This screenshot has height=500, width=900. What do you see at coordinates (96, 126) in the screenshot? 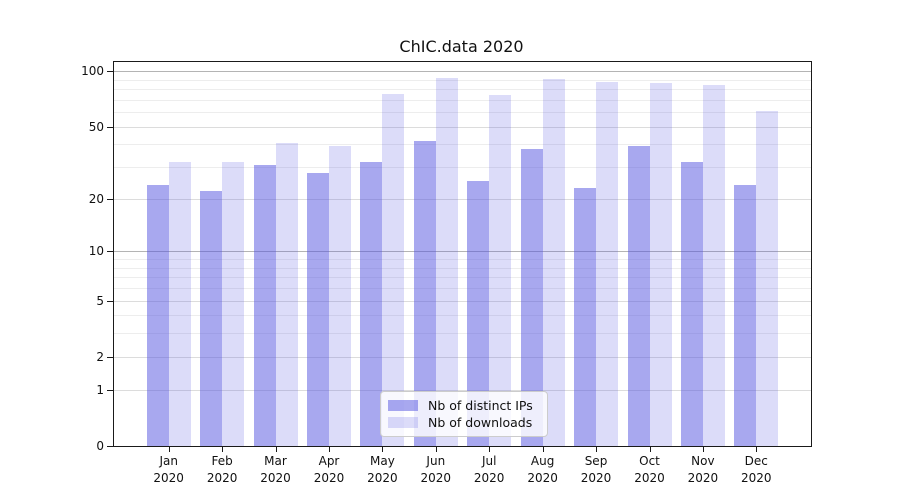
I see `y-tick-label-50: 50` at bounding box center [96, 126].